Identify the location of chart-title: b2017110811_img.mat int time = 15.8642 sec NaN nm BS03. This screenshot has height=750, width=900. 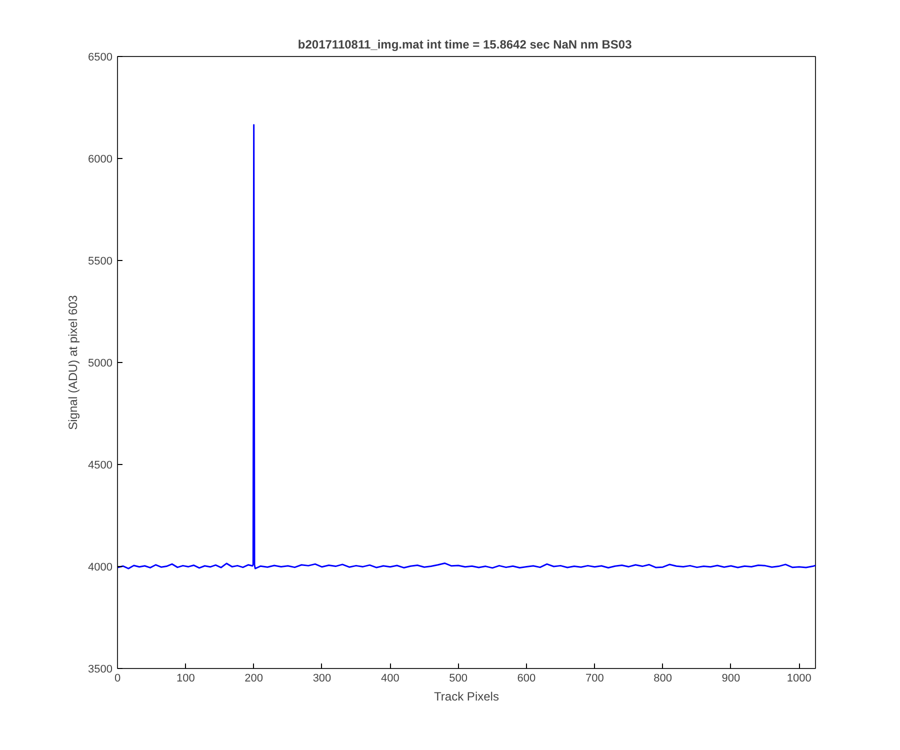
(465, 45).